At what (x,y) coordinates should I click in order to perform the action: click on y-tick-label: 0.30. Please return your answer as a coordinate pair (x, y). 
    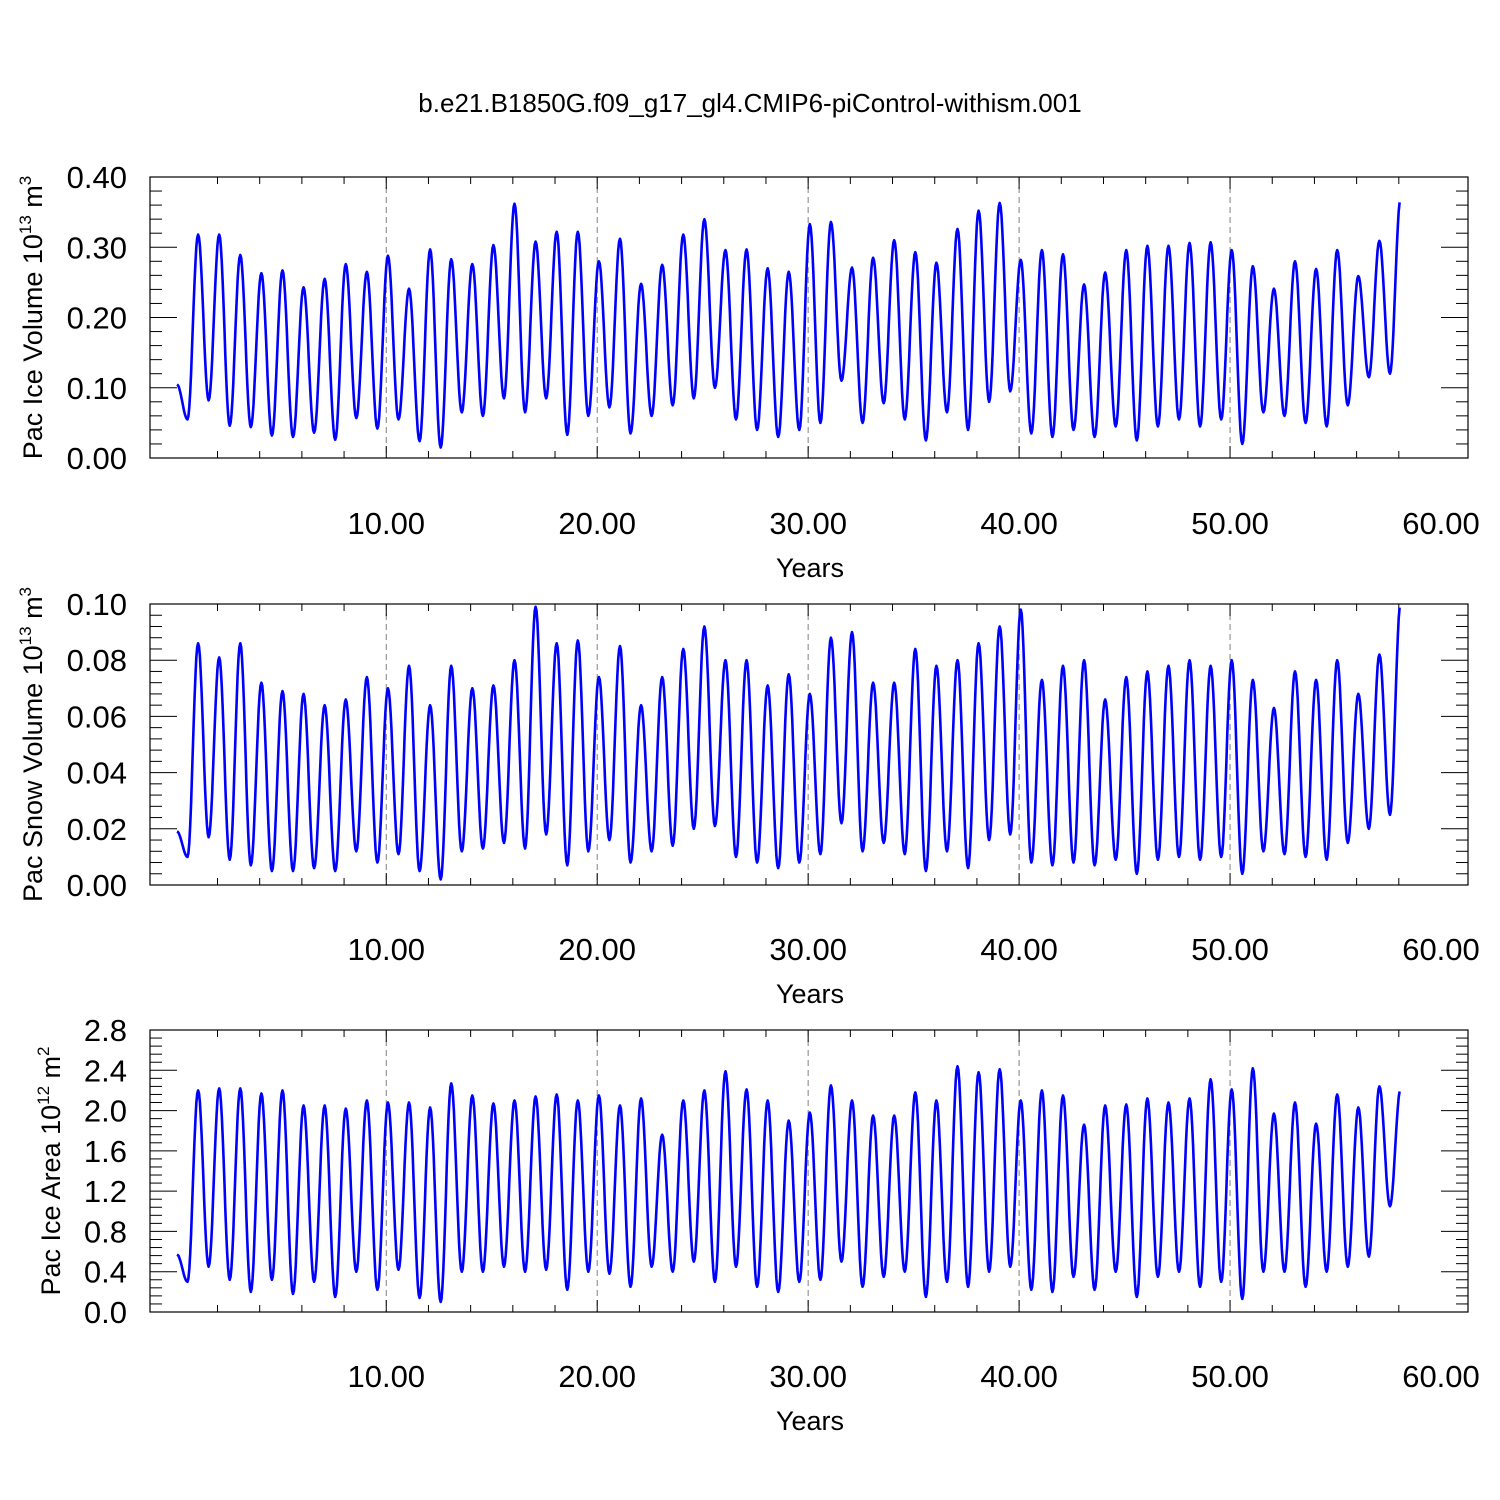
    Looking at the image, I should click on (97, 247).